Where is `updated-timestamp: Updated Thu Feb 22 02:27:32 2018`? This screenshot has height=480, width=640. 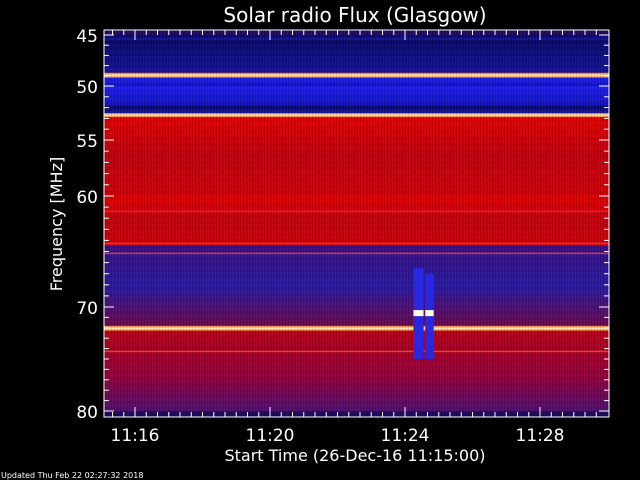
updated-timestamp: Updated Thu Feb 22 02:27:32 2018 is located at coordinates (72, 475).